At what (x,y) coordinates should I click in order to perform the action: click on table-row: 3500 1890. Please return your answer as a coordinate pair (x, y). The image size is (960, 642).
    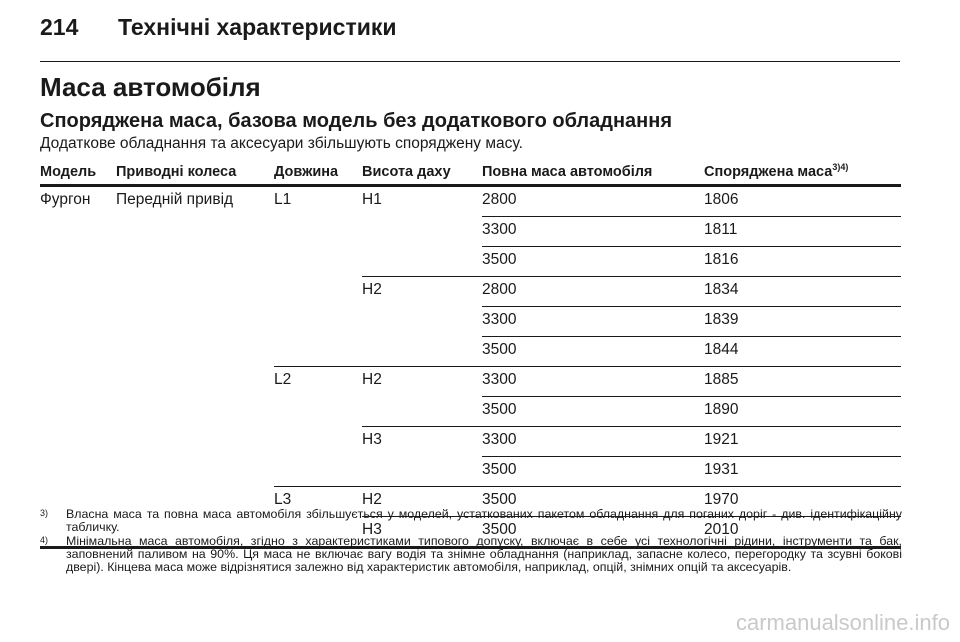
    Looking at the image, I should click on (470, 411).